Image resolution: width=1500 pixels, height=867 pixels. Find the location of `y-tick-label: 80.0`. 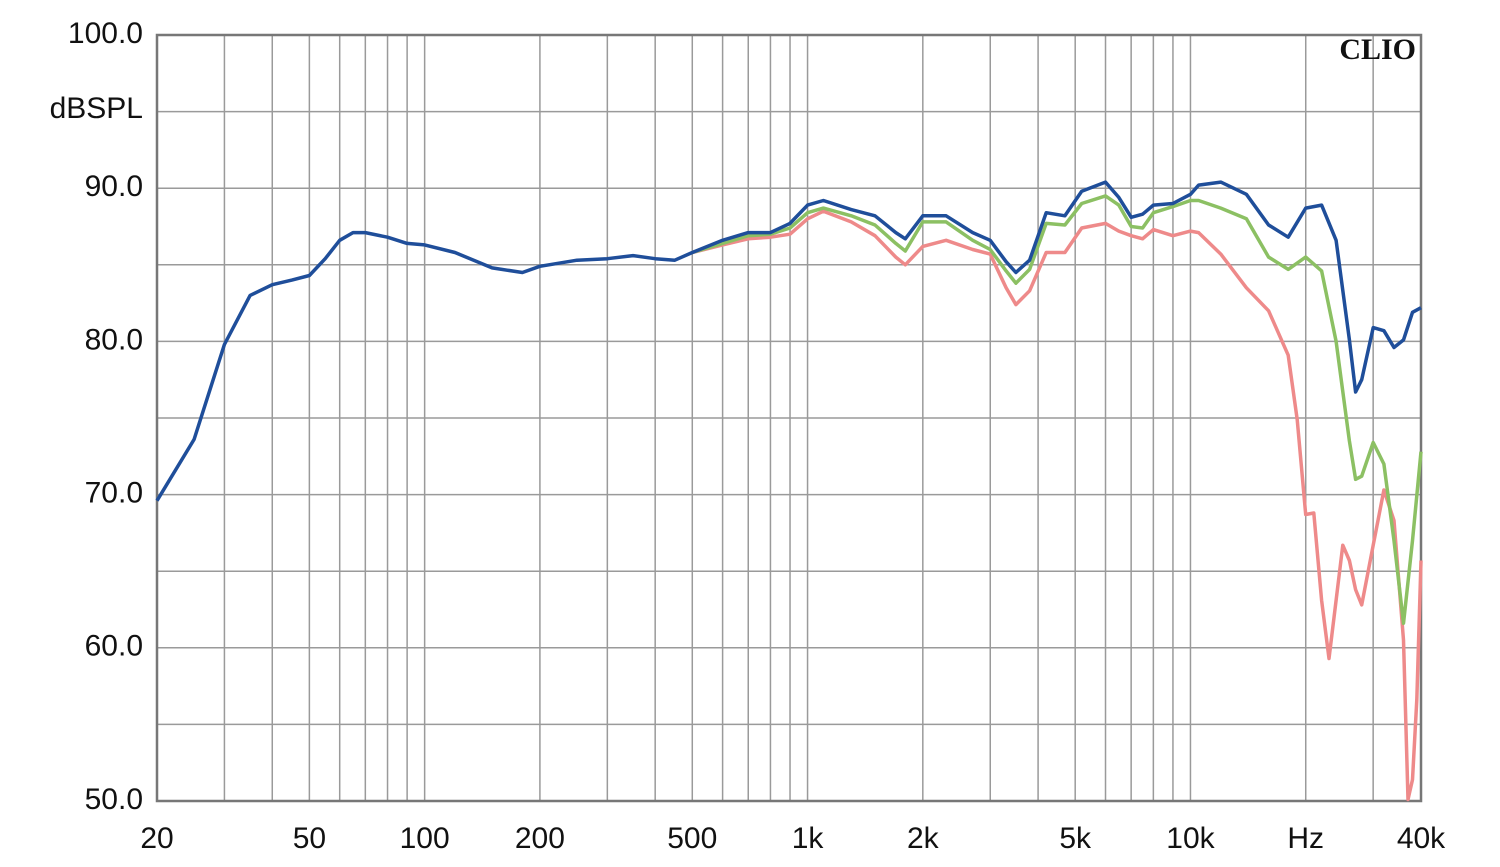

y-tick-label: 80.0 is located at coordinates (114, 339).